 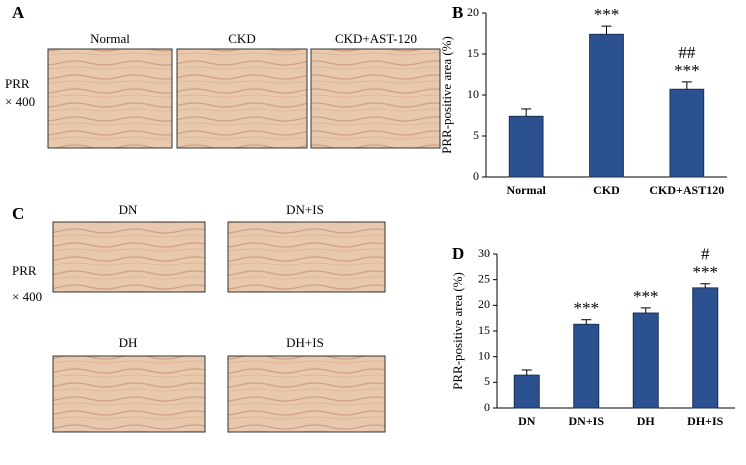 What do you see at coordinates (687, 52) in the screenshot?
I see `significance-label: ##` at bounding box center [687, 52].